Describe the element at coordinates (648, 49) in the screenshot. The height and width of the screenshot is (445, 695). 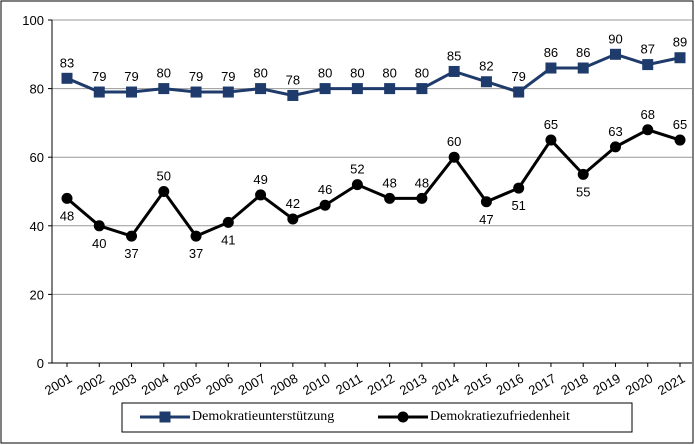
I see `data-label: 87` at that location.